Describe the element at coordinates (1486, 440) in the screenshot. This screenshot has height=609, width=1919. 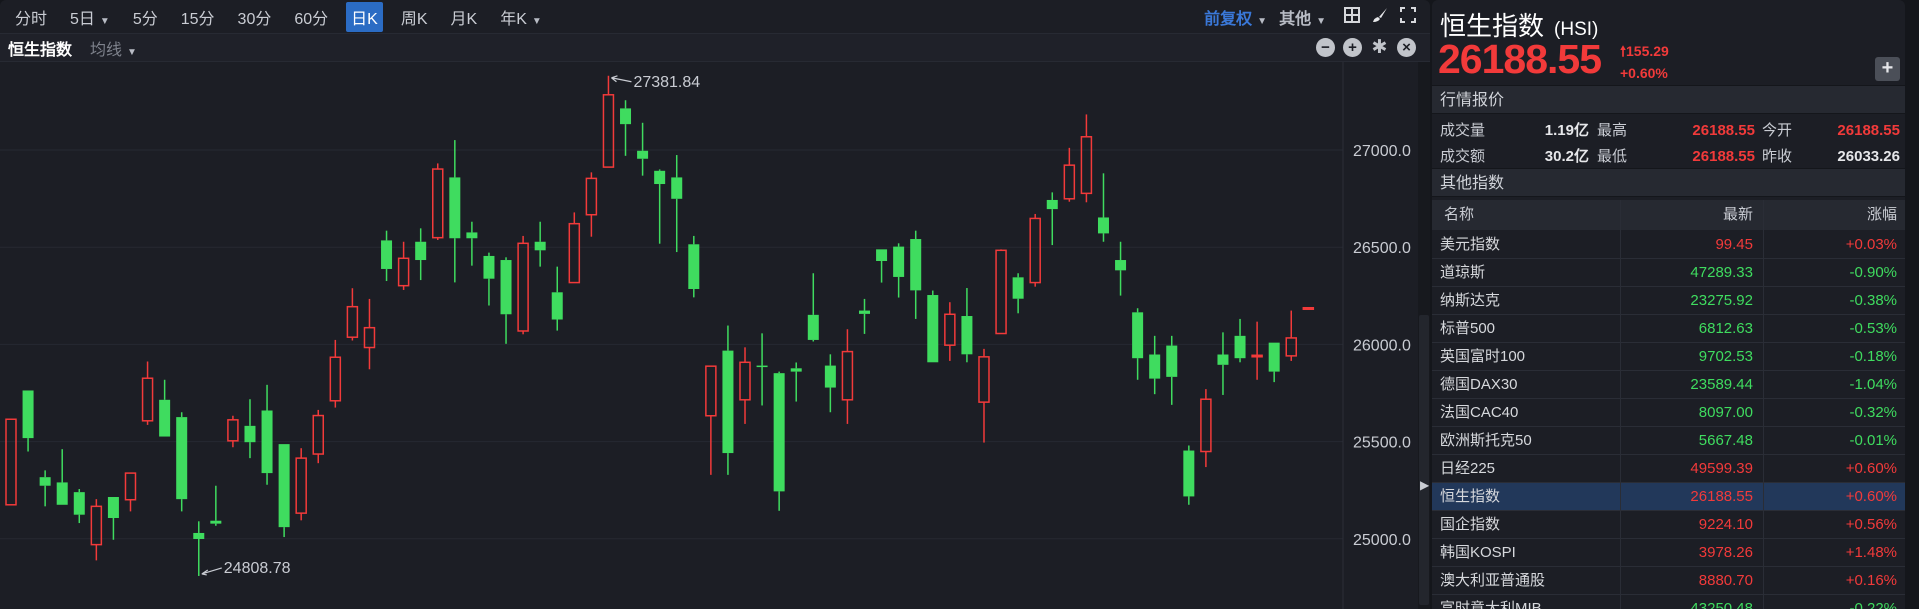
I see `index-name: 欧洲斯托克50` at that location.